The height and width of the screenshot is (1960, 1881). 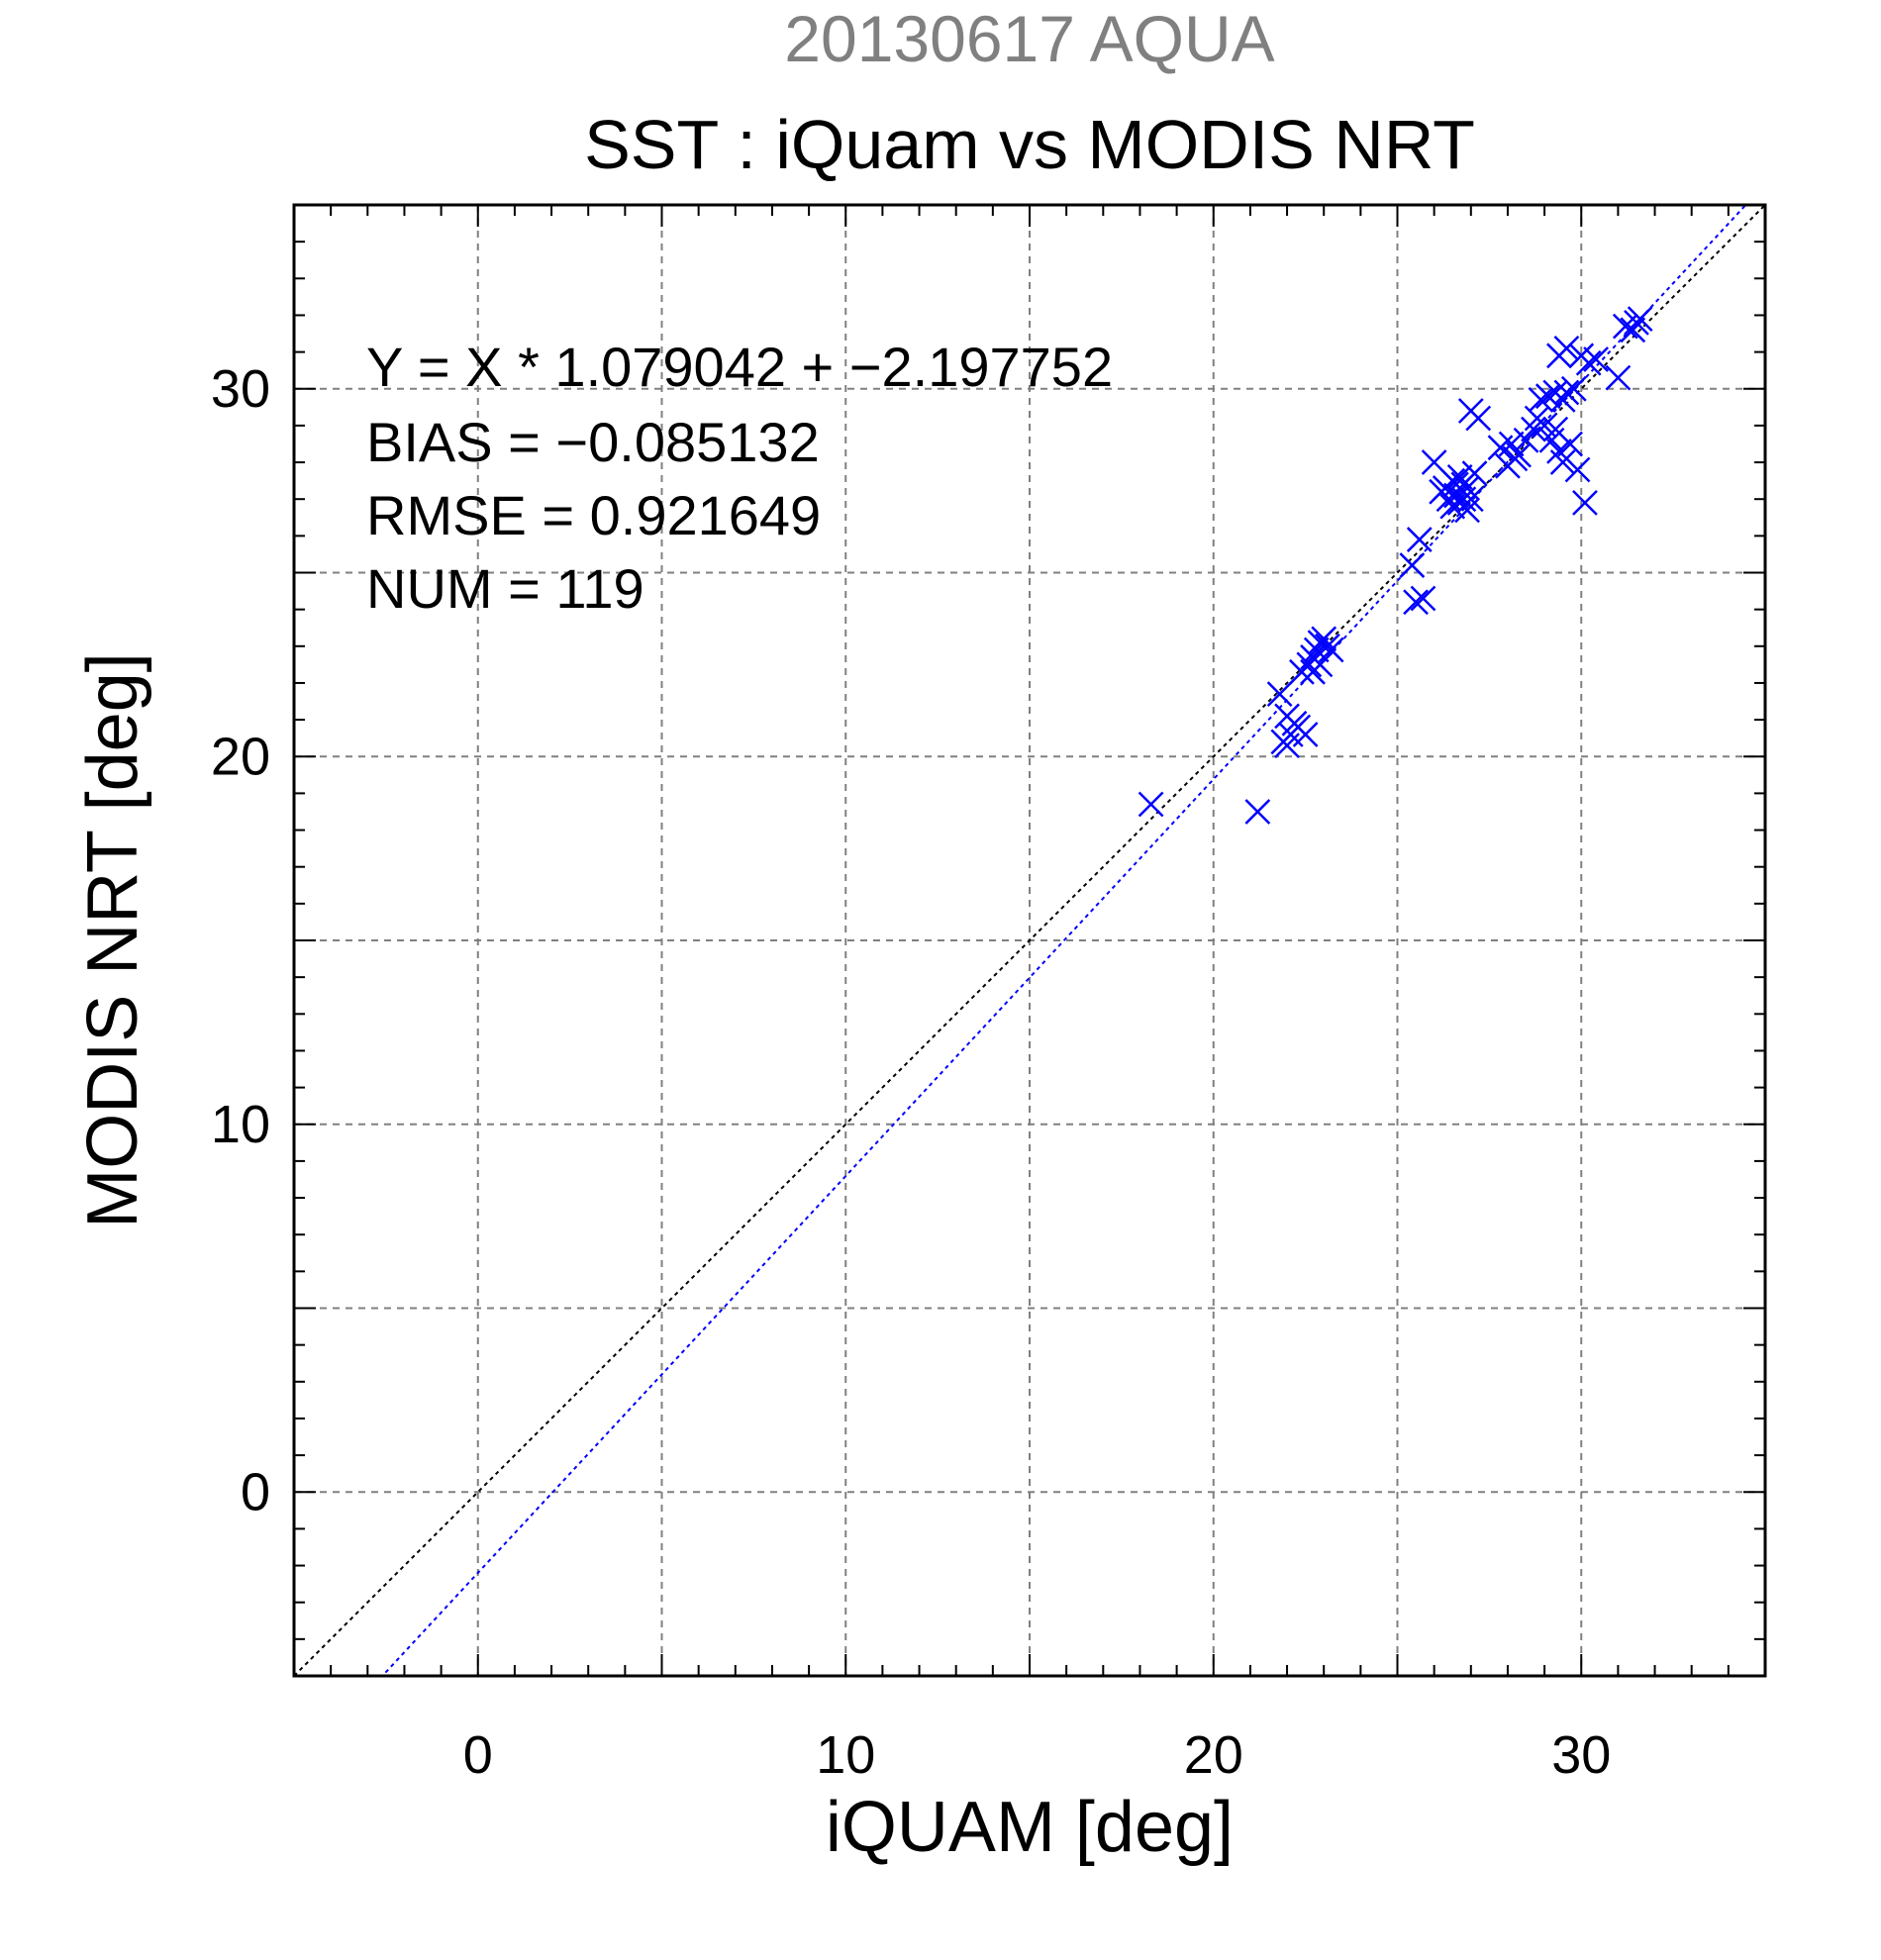 I want to click on x-tick-label: 0, so click(x=478, y=1755).